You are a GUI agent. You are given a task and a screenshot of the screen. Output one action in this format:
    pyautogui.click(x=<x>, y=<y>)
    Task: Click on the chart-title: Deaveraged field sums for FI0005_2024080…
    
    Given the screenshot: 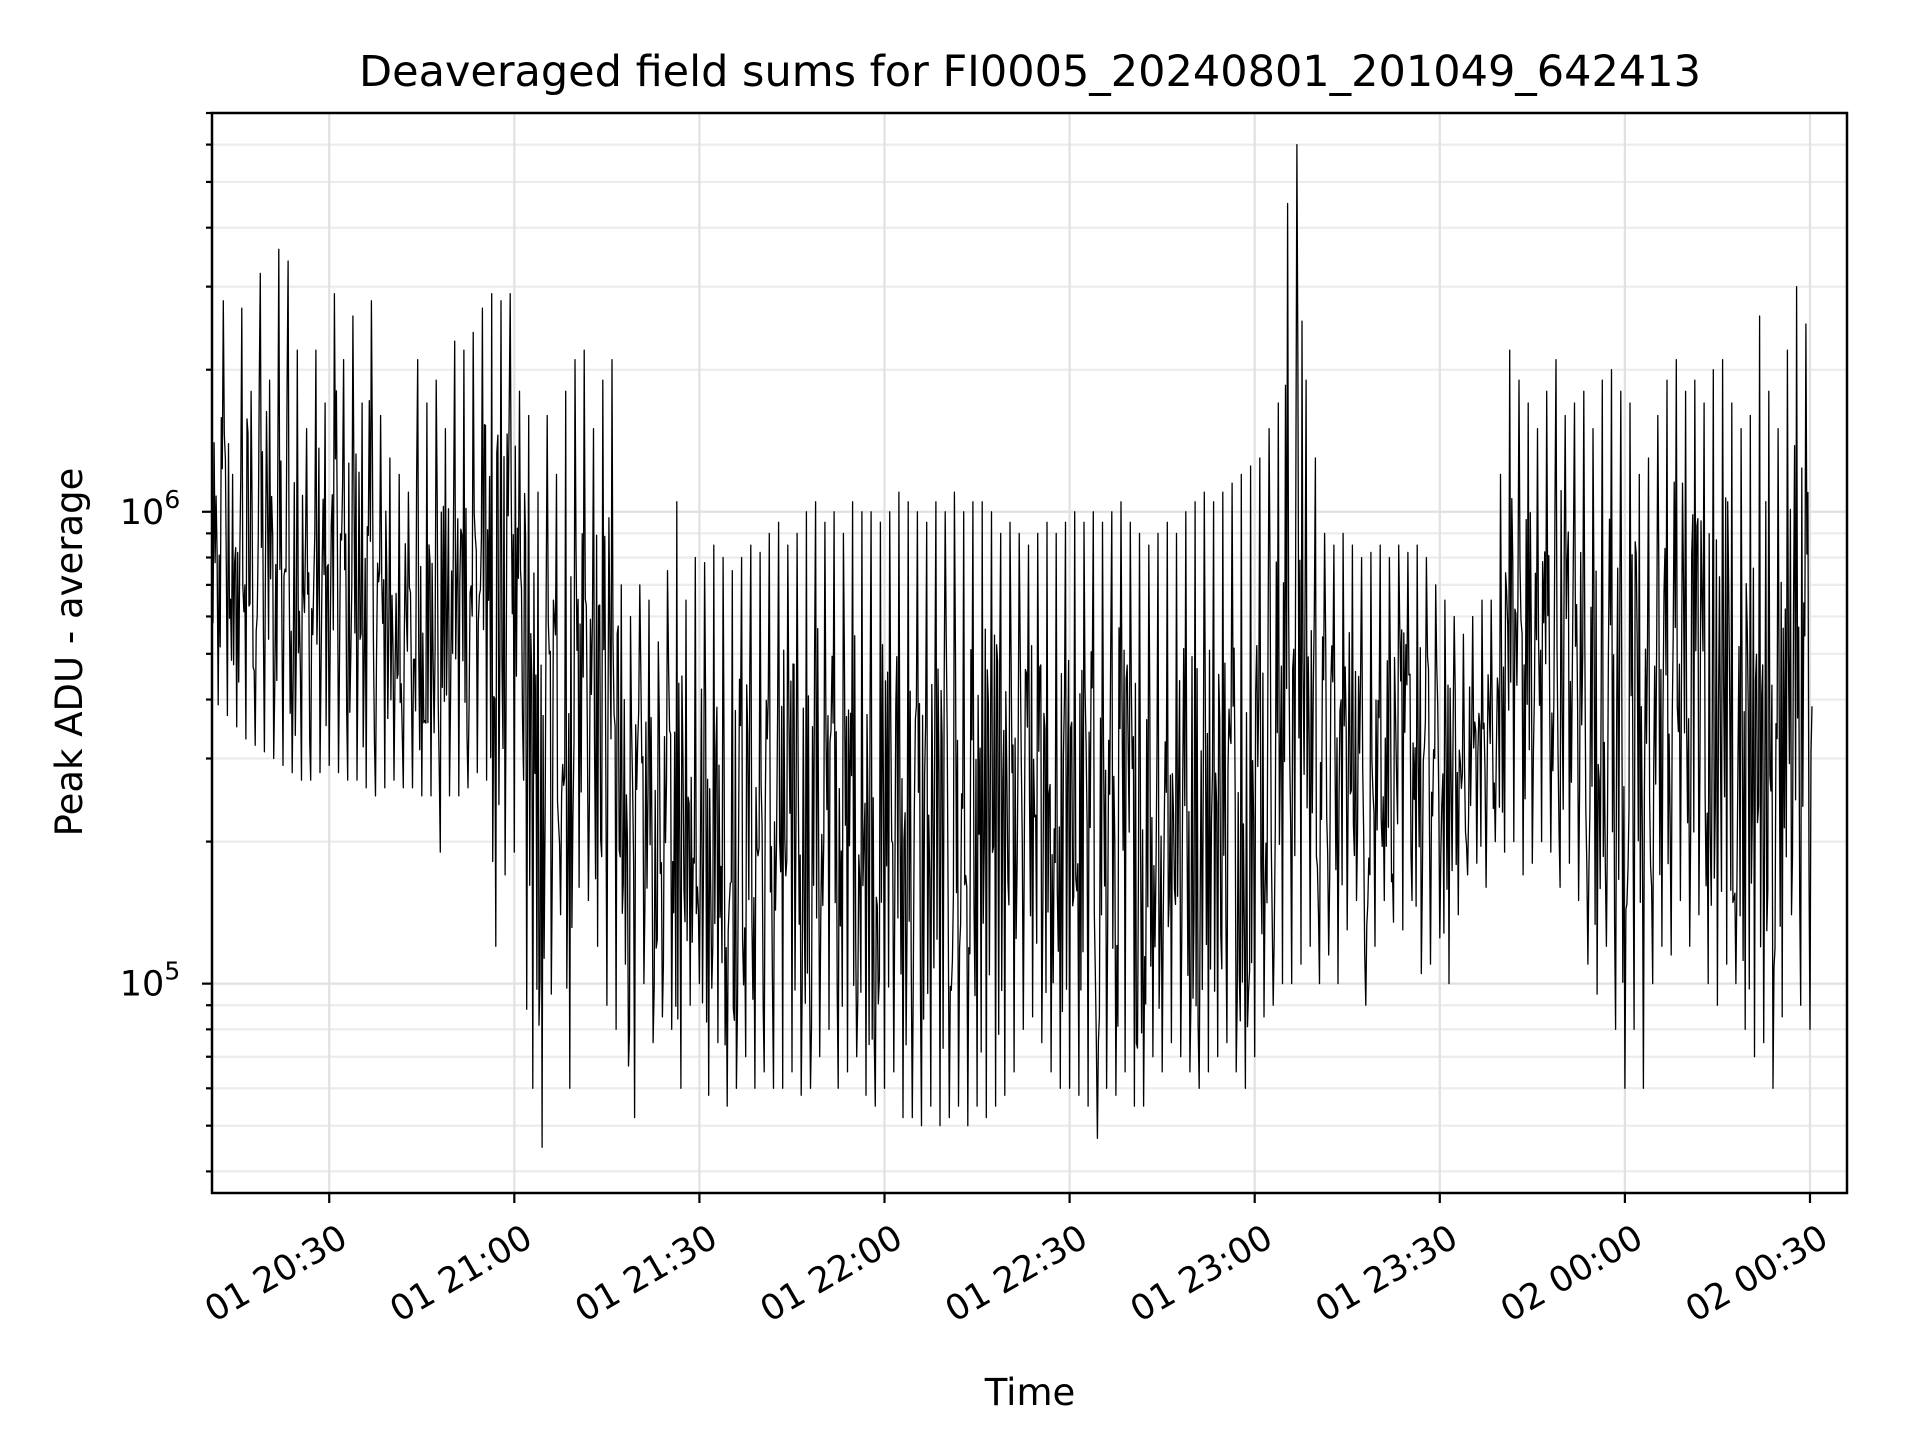 What is the action you would take?
    pyautogui.click(x=1030, y=72)
    